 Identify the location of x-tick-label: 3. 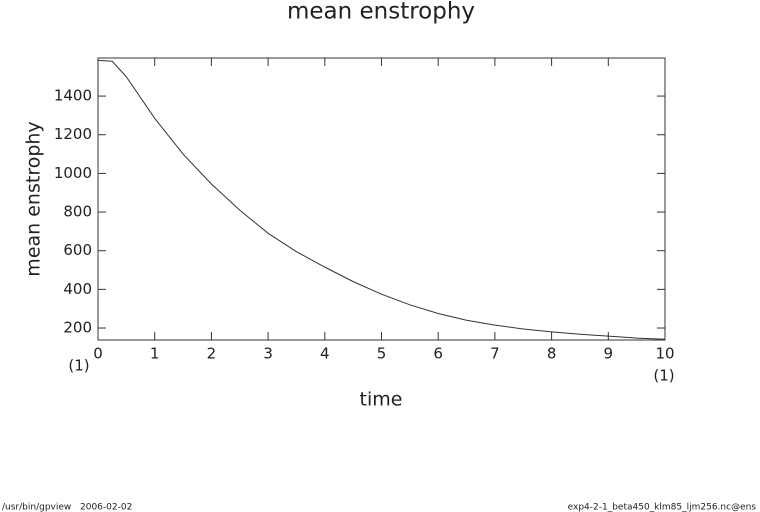
(268, 354).